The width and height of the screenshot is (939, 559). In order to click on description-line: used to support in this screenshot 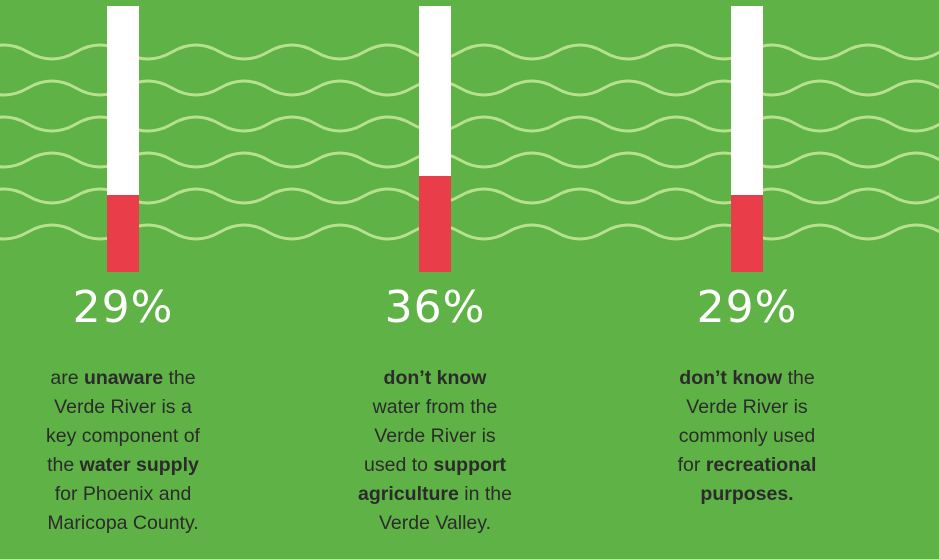, I will do `click(435, 465)`.